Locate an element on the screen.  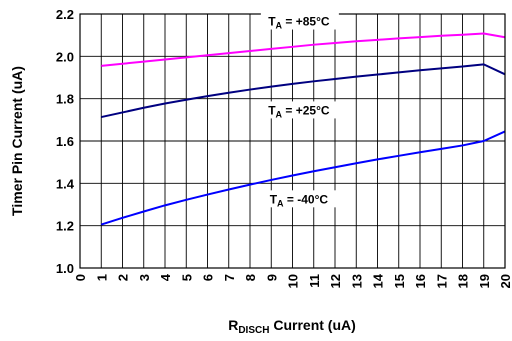
annotation-label: TA = +25°C is located at coordinates (299, 111).